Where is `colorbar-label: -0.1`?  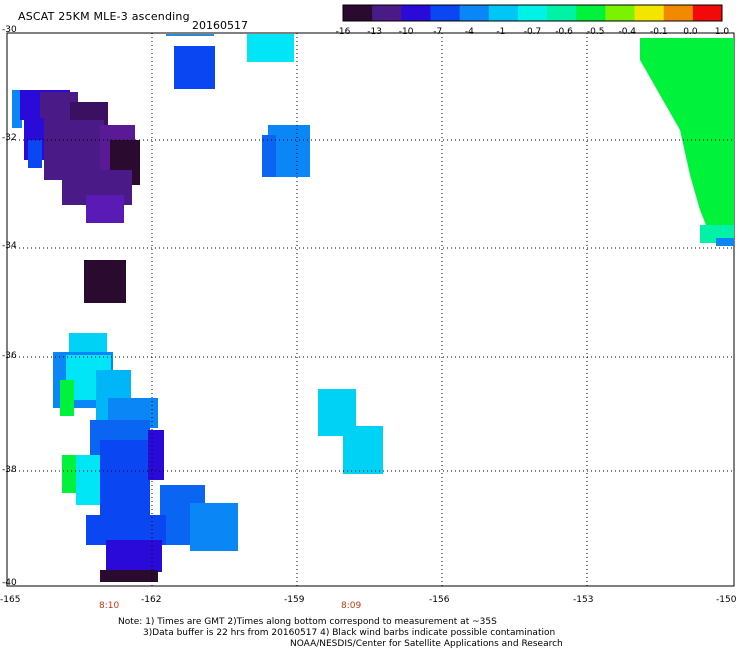 colorbar-label: -0.1 is located at coordinates (659, 32).